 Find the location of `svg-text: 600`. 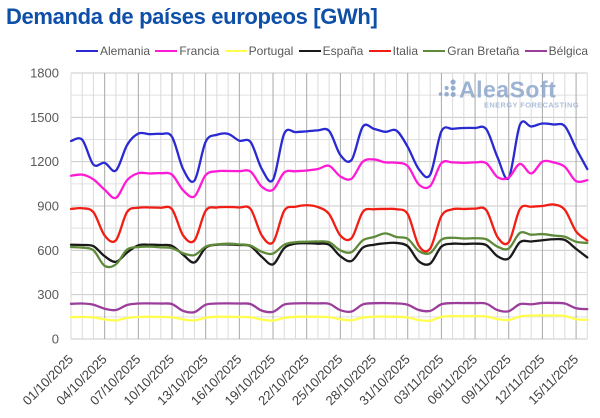

svg-text: 600 is located at coordinates (48, 250).